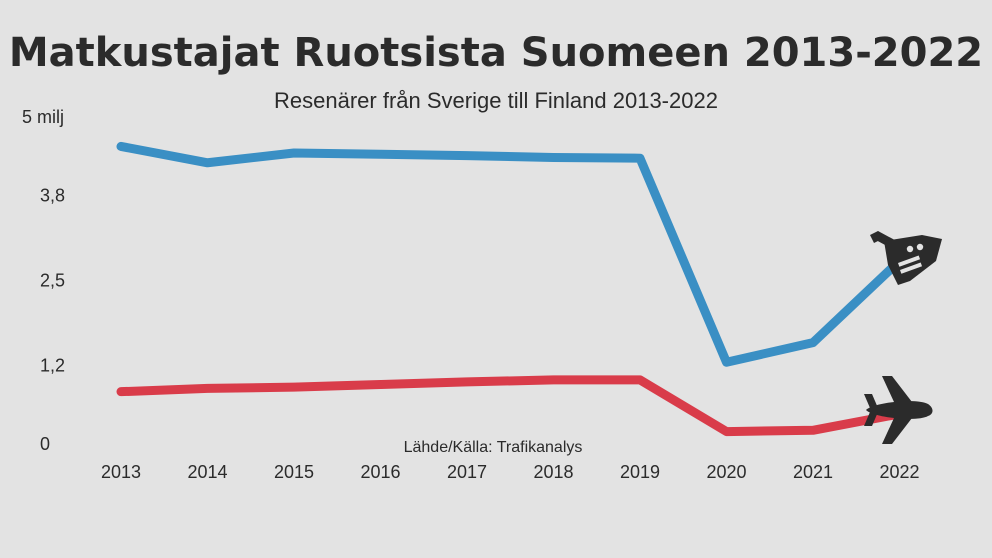  Describe the element at coordinates (121, 472) in the screenshot. I see `x-tick-label: 2013` at that location.